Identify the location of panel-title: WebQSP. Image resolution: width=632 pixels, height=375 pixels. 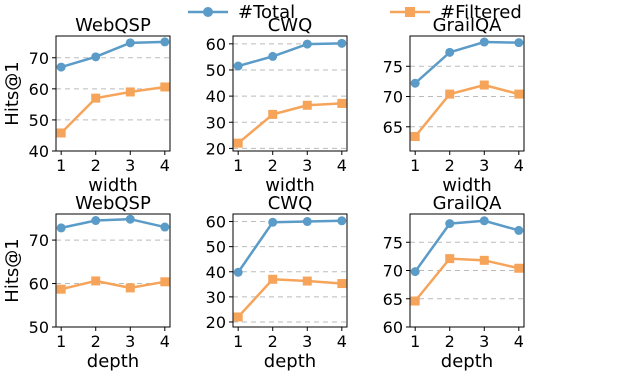
(113, 203).